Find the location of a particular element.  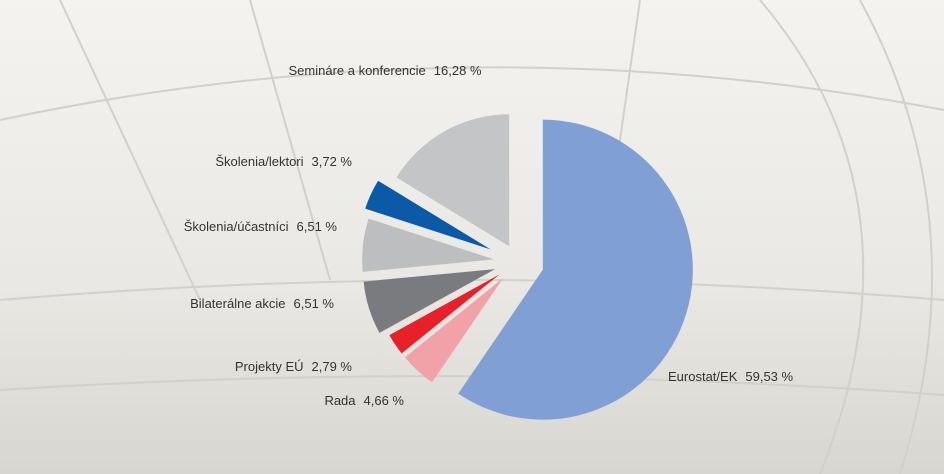

slice-label: Semináre a konferencie 16,28 % is located at coordinates (384, 70).